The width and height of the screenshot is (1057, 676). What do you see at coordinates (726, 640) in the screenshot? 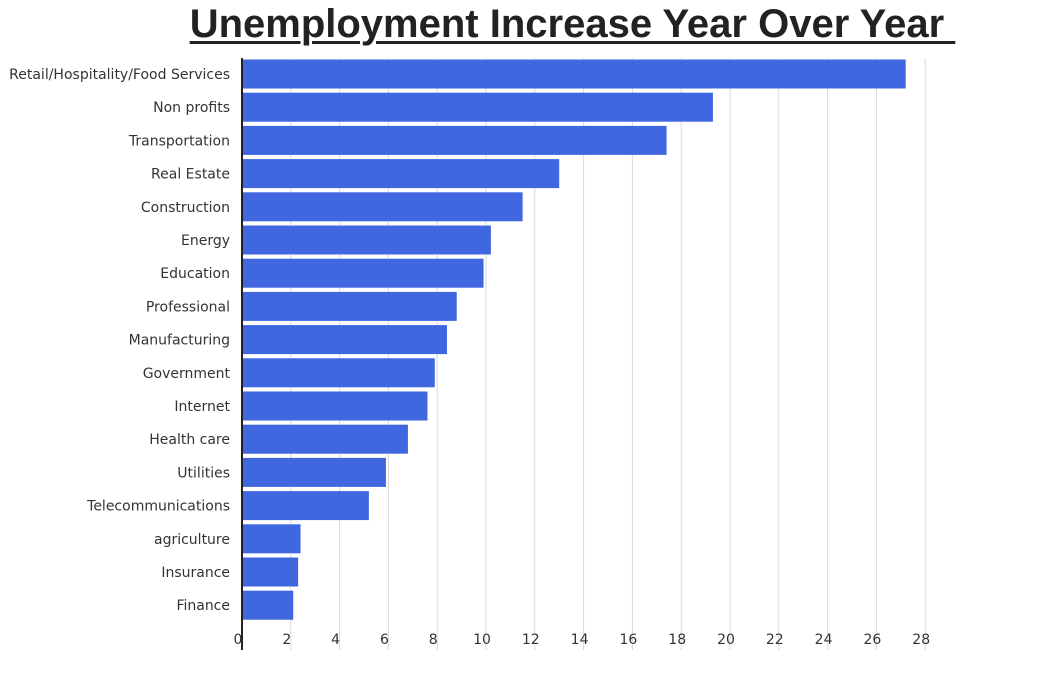
I see `x-tick-label: 20` at bounding box center [726, 640].